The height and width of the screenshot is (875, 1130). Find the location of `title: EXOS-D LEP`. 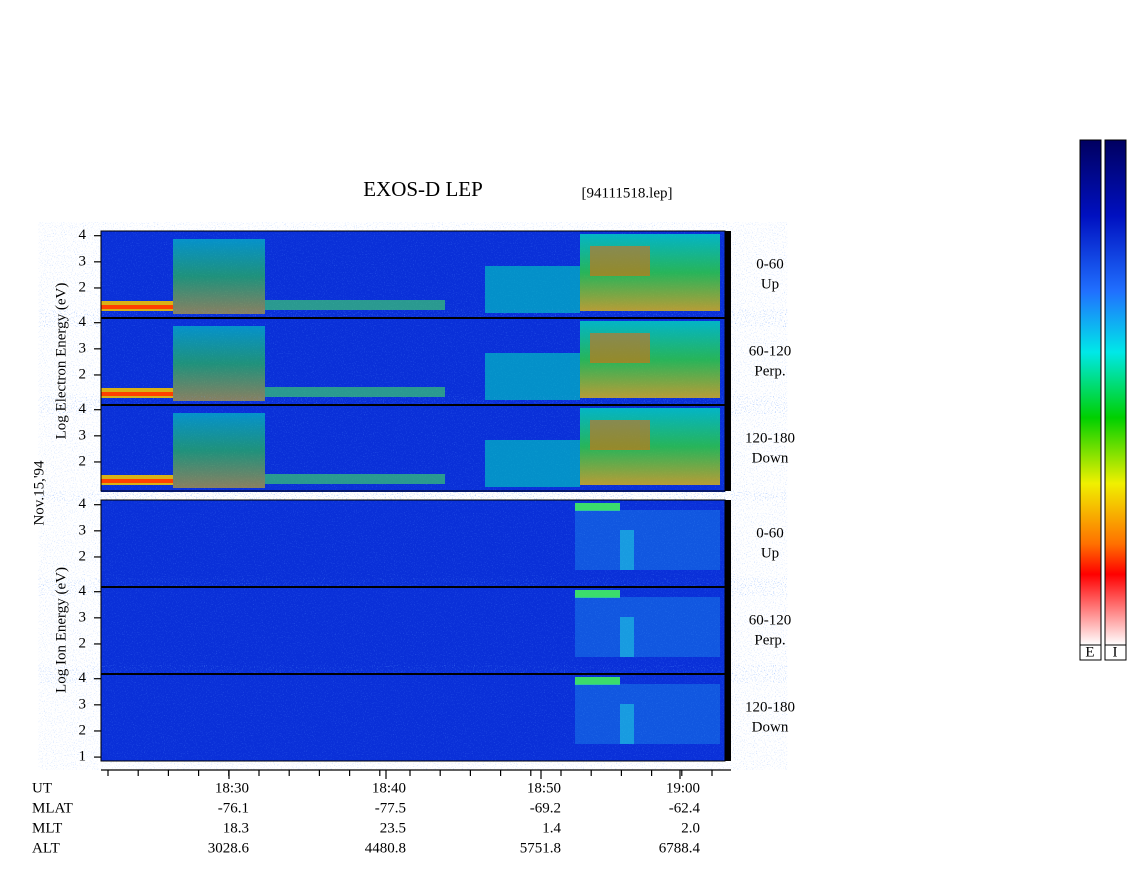

title: EXOS-D LEP is located at coordinates (423, 189).